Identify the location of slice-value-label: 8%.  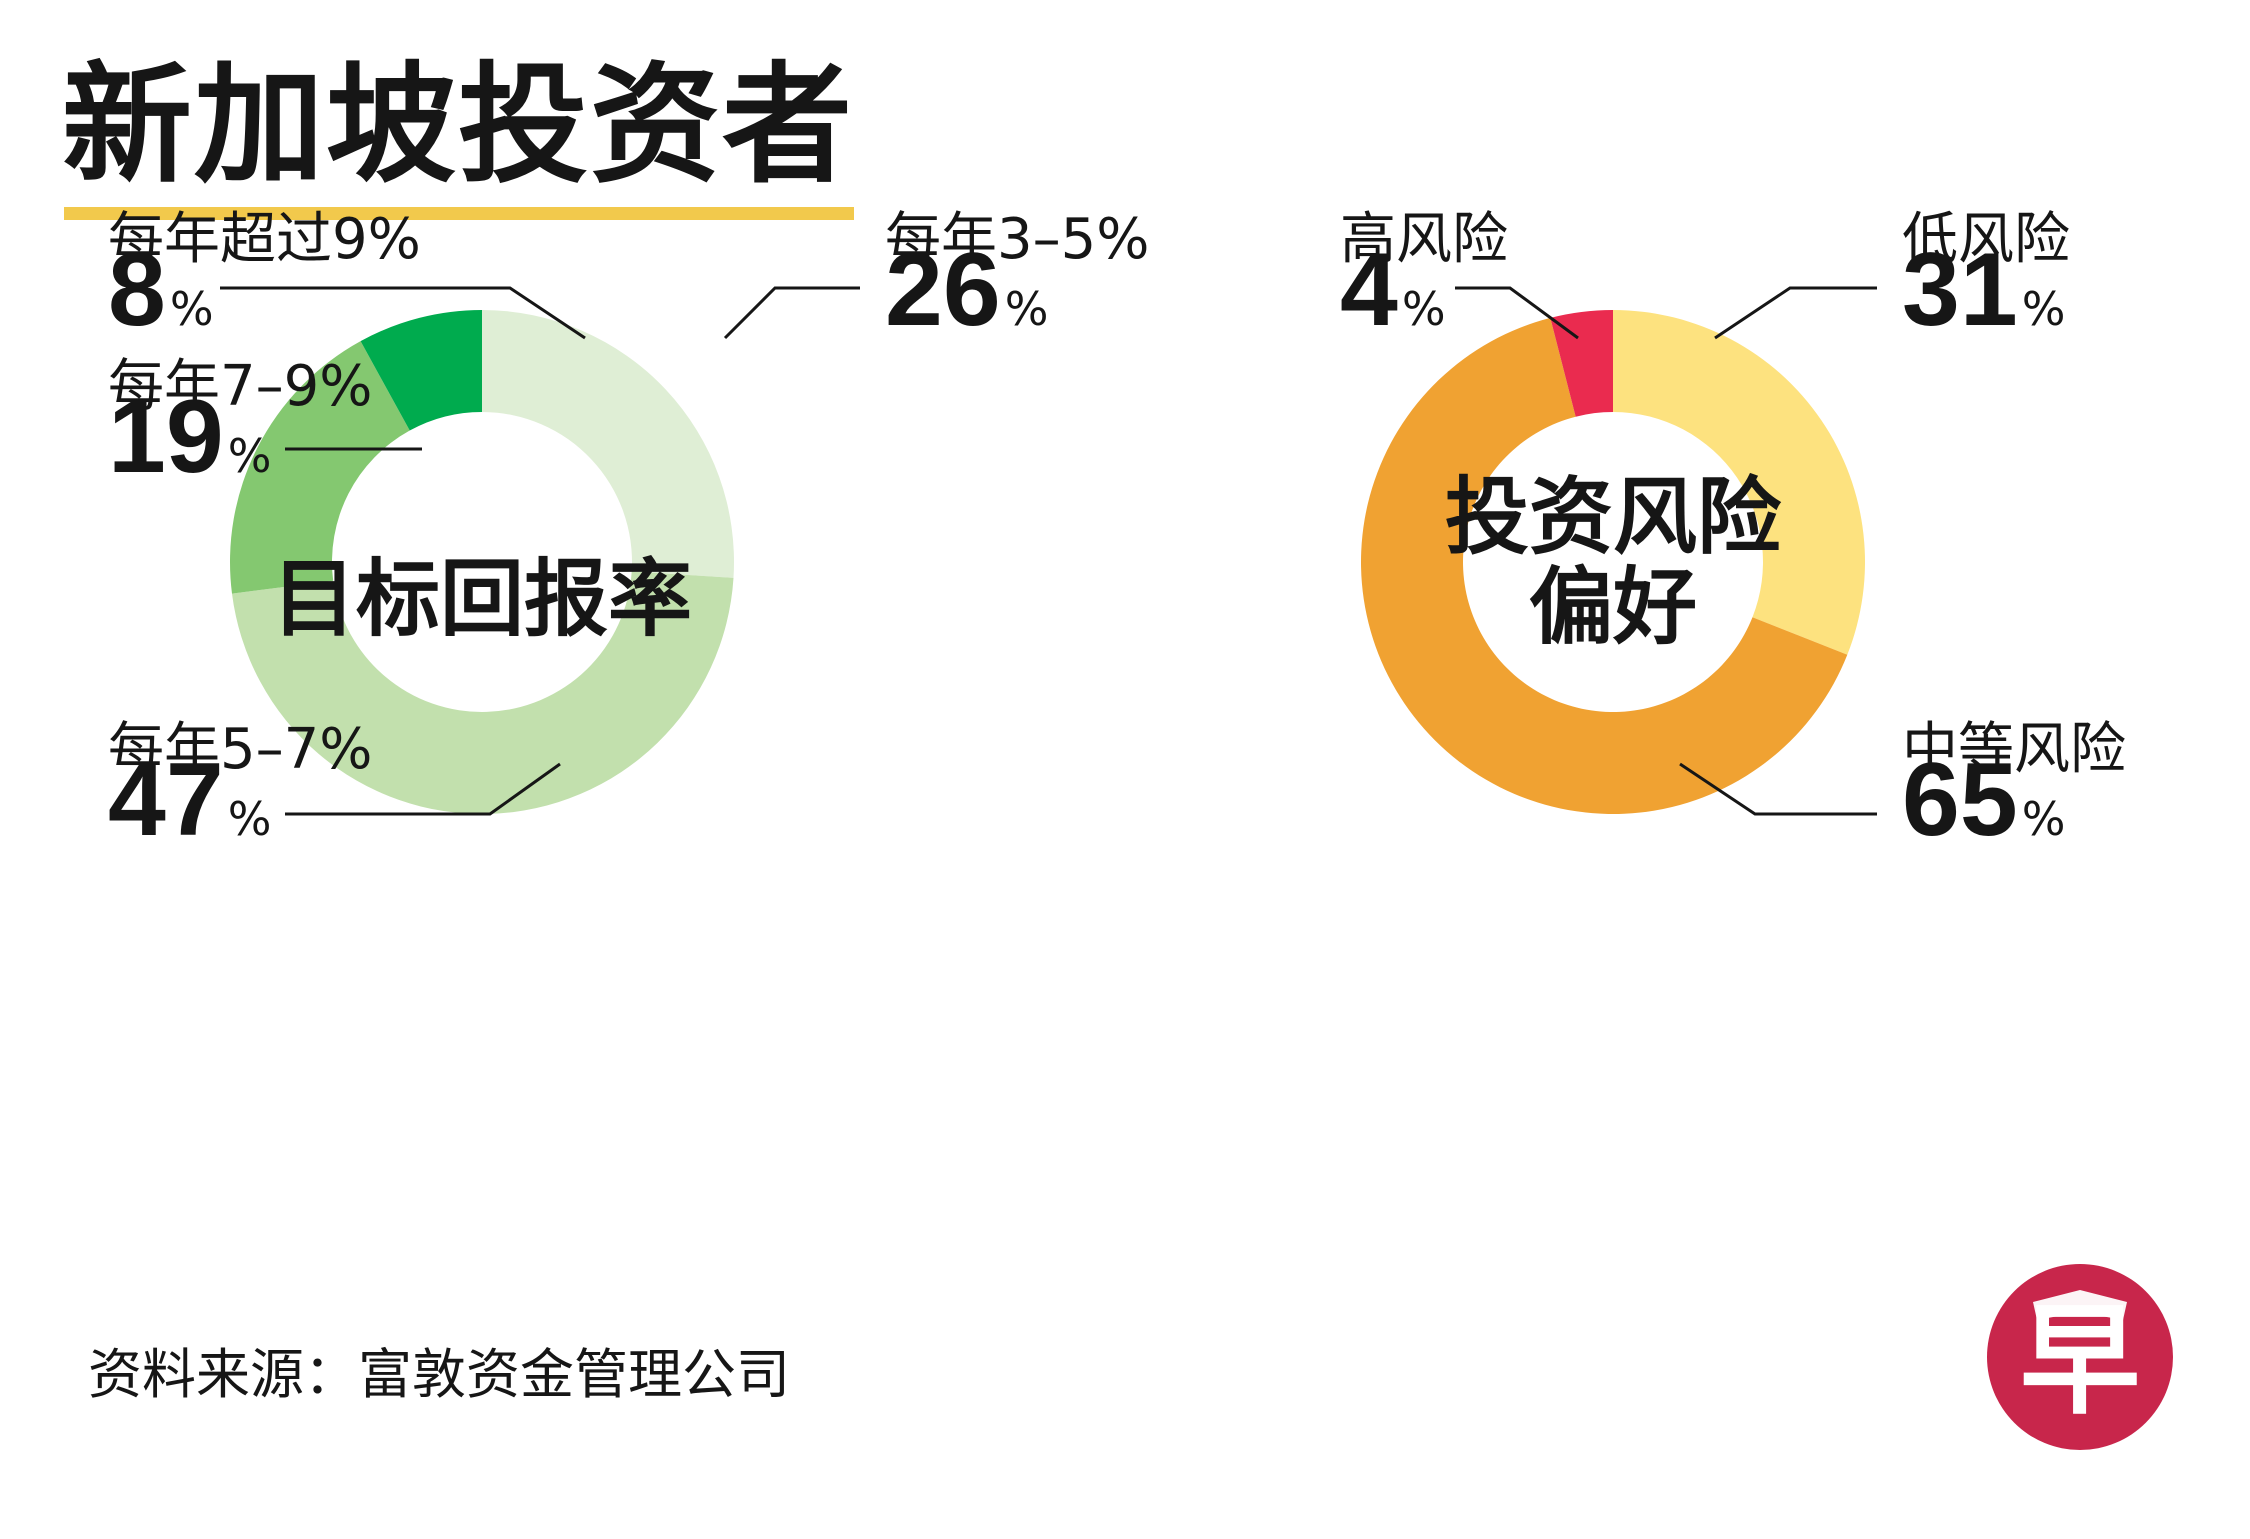
(161, 290).